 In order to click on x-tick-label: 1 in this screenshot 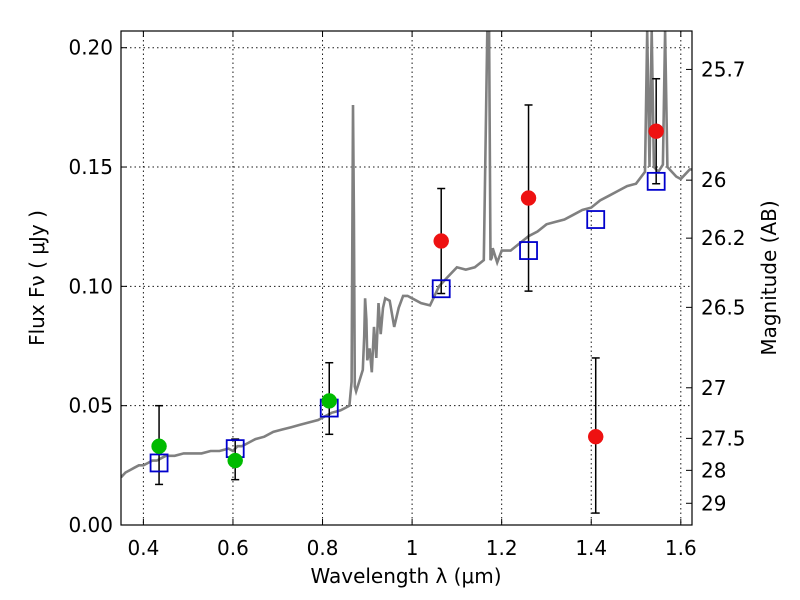, I will do `click(412, 548)`.